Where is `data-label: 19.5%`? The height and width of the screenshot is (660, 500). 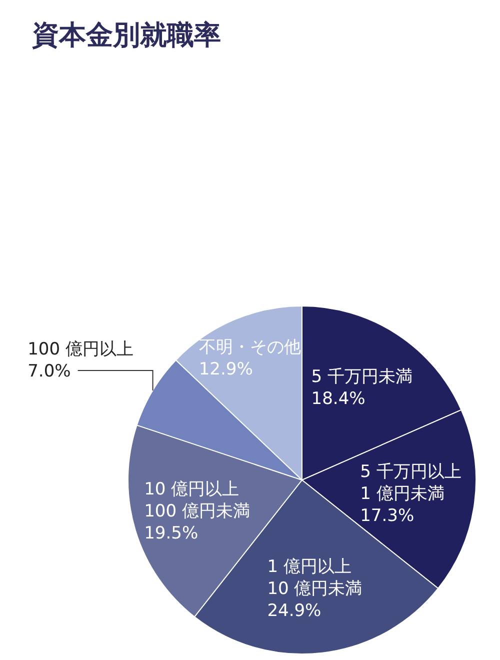 data-label: 19.5% is located at coordinates (171, 534).